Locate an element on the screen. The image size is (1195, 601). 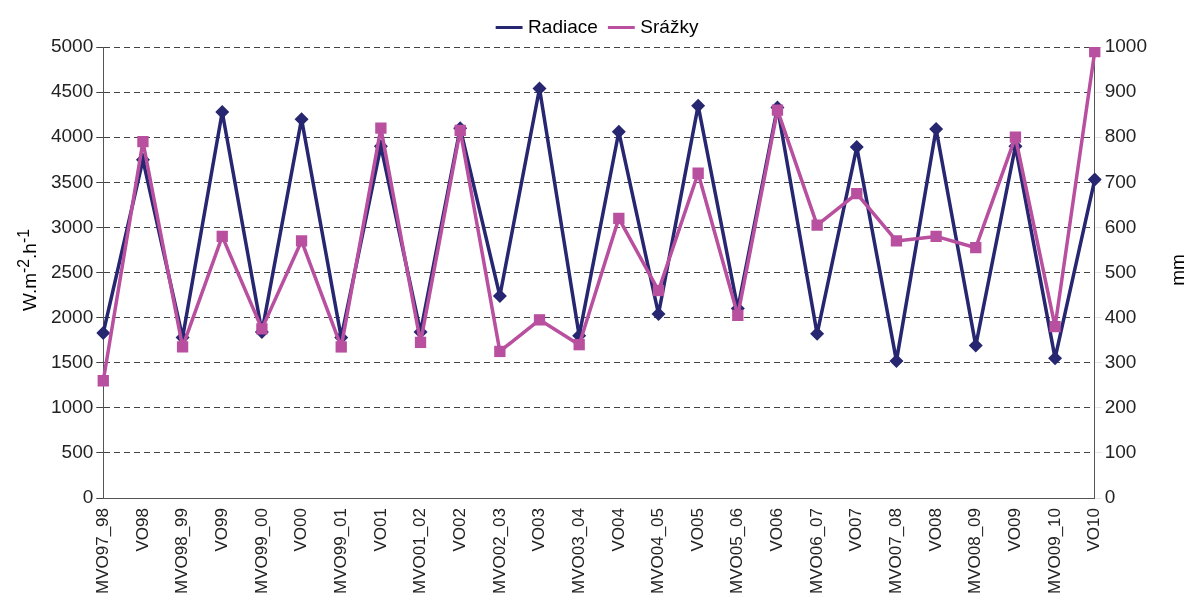
y-tick-label: 2500 is located at coordinates (72, 271).